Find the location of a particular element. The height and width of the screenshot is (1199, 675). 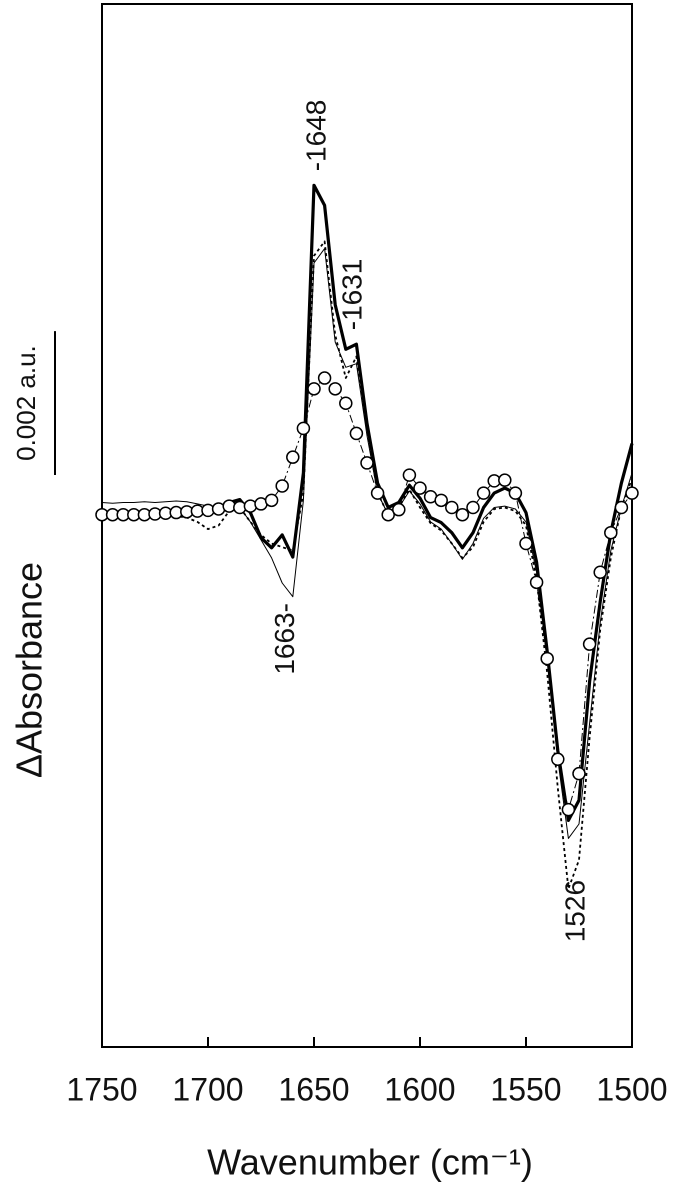

x-axis-title: Wavenumber (cm⁻¹) is located at coordinates (370, 1162).